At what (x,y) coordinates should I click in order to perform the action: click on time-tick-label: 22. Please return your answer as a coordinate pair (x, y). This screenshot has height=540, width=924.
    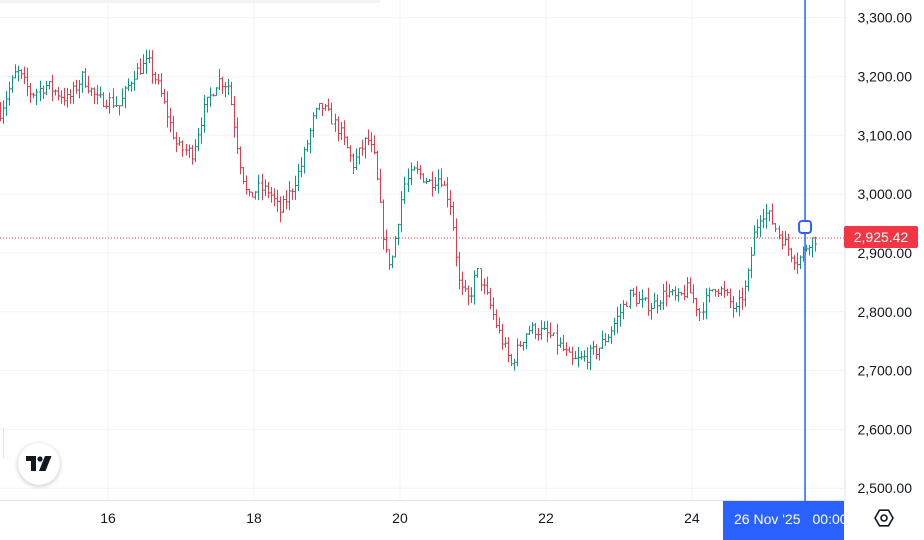
    Looking at the image, I should click on (546, 518).